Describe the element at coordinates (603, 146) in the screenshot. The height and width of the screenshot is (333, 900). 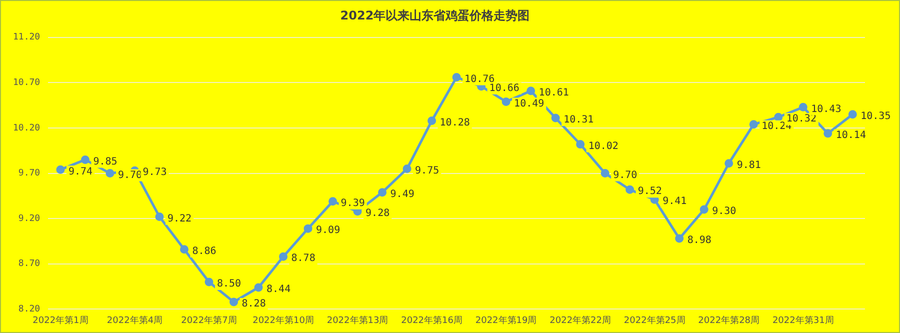
I see `data-label: 10.02` at that location.